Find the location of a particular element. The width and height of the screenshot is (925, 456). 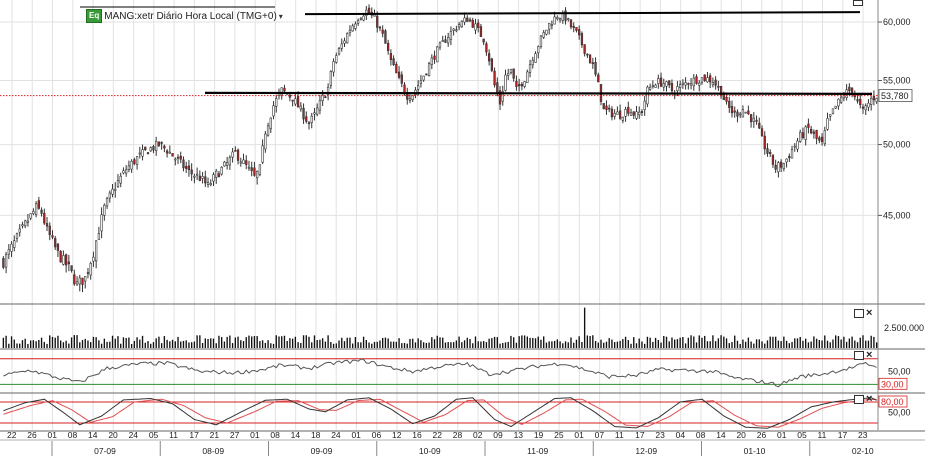

rsi-tick-label: 50,00 is located at coordinates (899, 372).